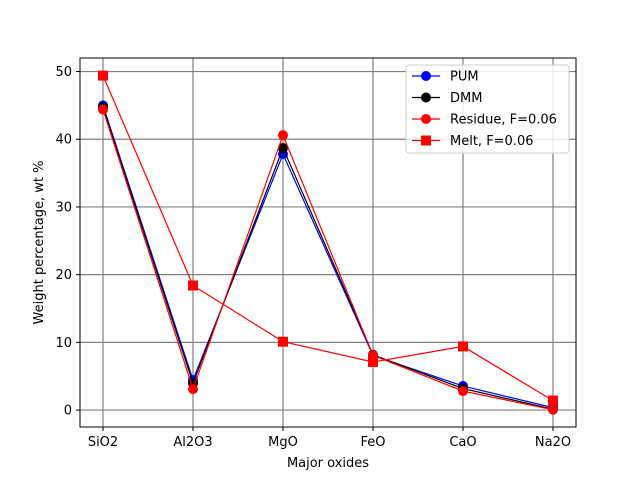 The width and height of the screenshot is (640, 480). What do you see at coordinates (328, 463) in the screenshot?
I see `x-axis-label: Major oxides` at bounding box center [328, 463].